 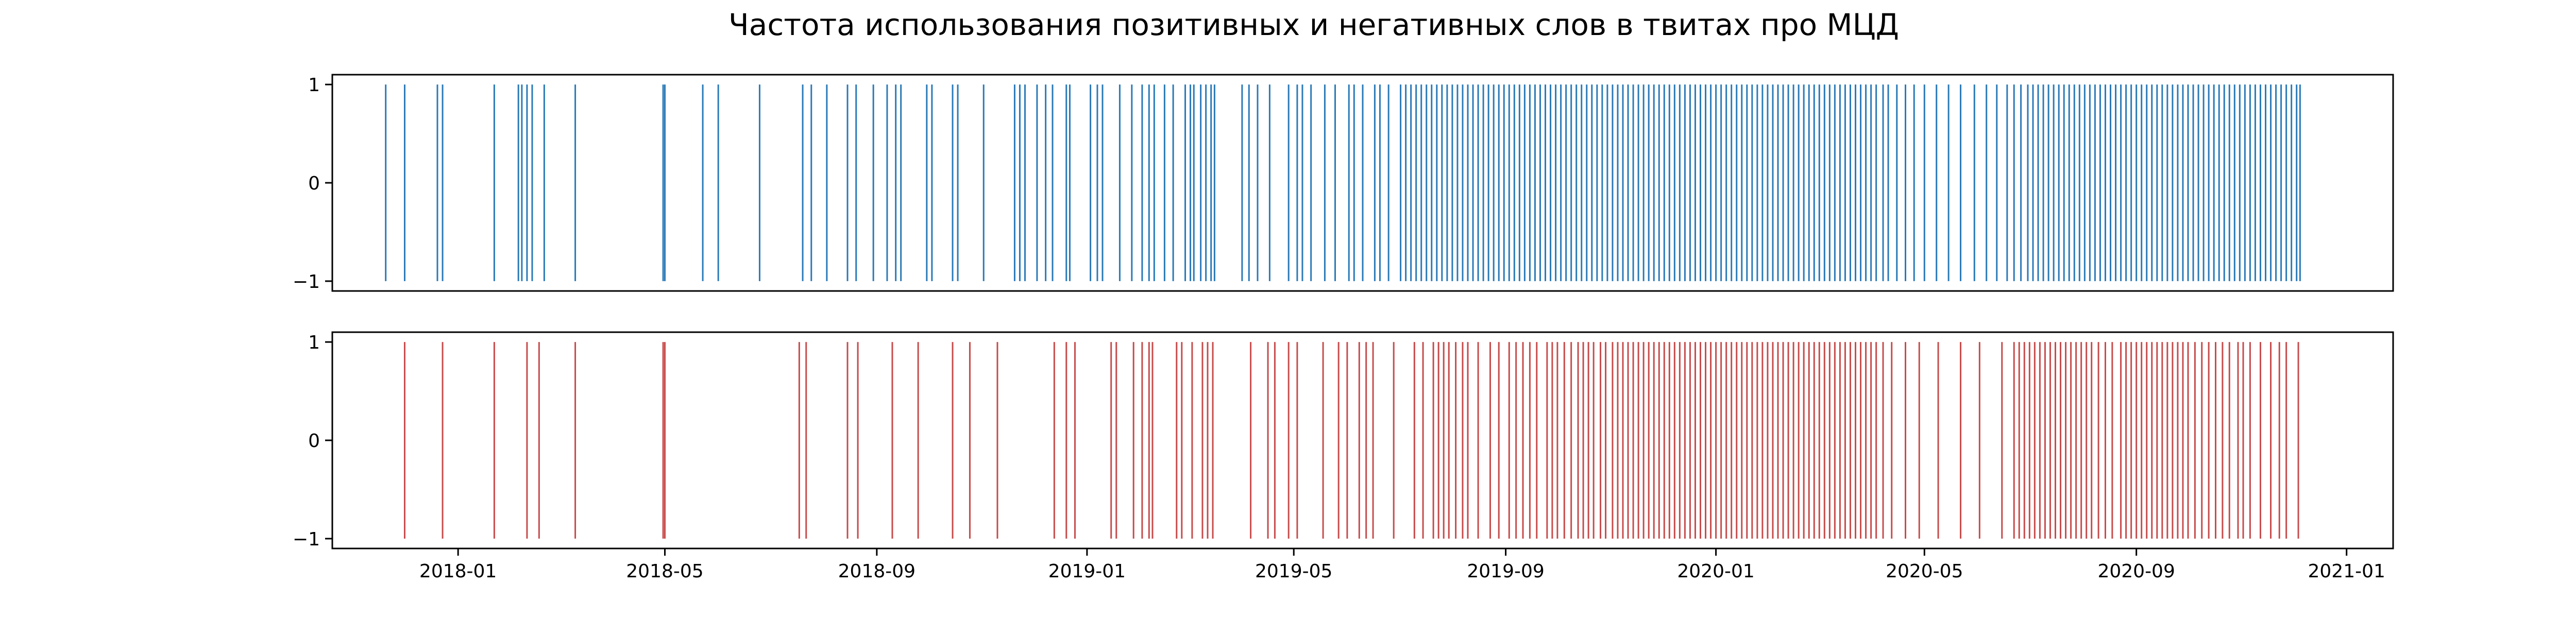 I want to click on x-tick-label: 2019-01, so click(x=1087, y=571).